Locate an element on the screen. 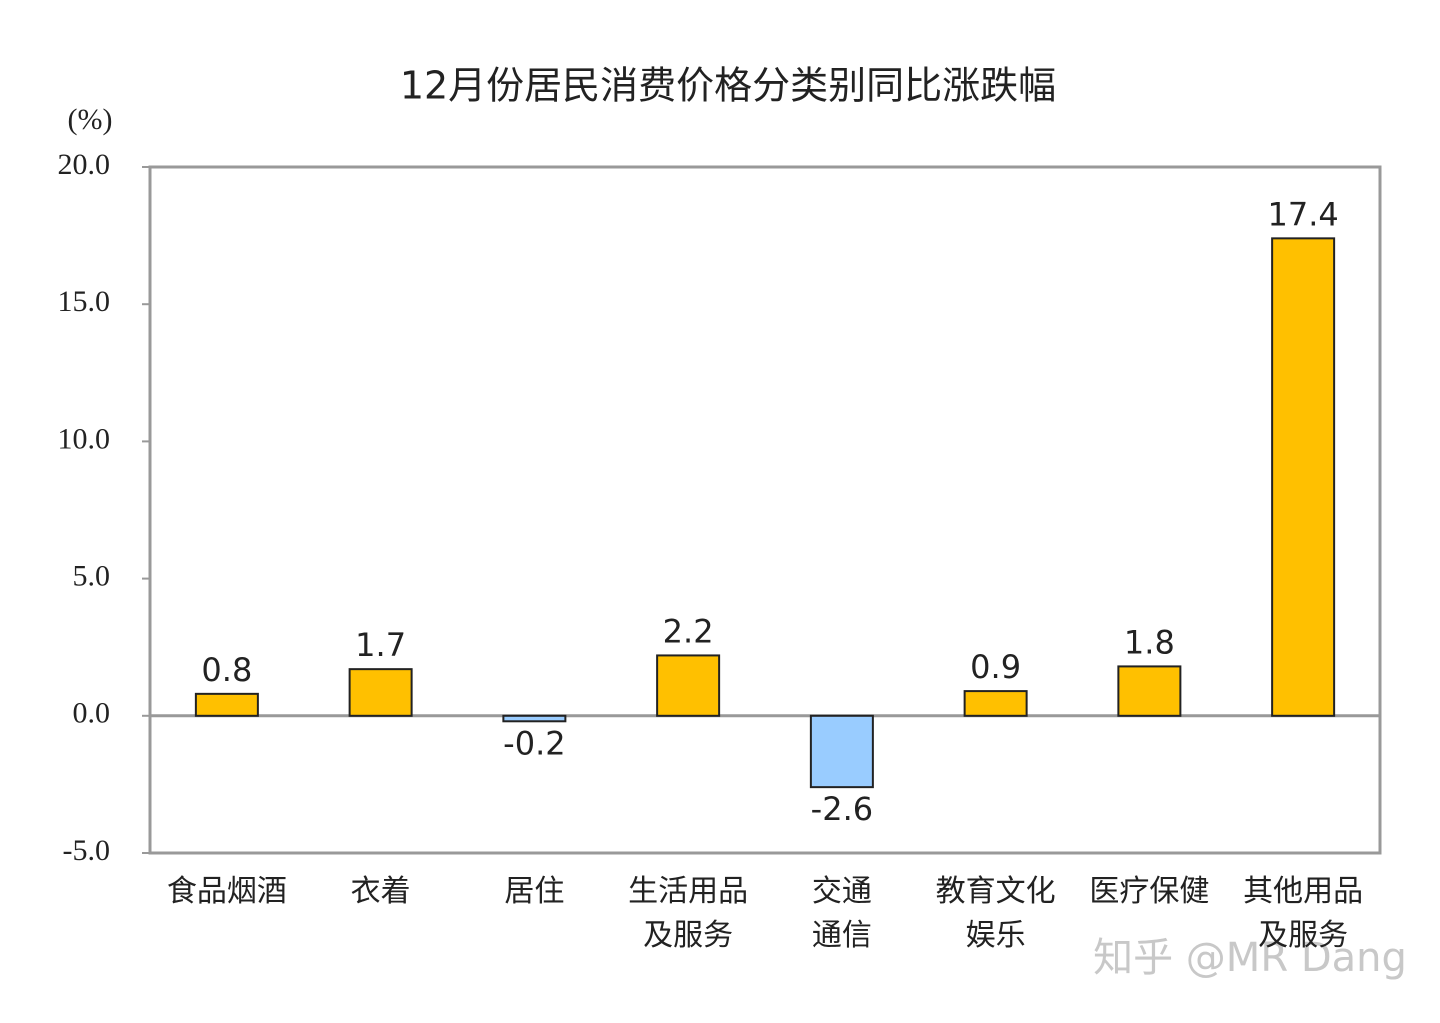 This screenshot has height=1023, width=1440. x-tick-label-box: 生活用品 及服务 is located at coordinates (688, 913).